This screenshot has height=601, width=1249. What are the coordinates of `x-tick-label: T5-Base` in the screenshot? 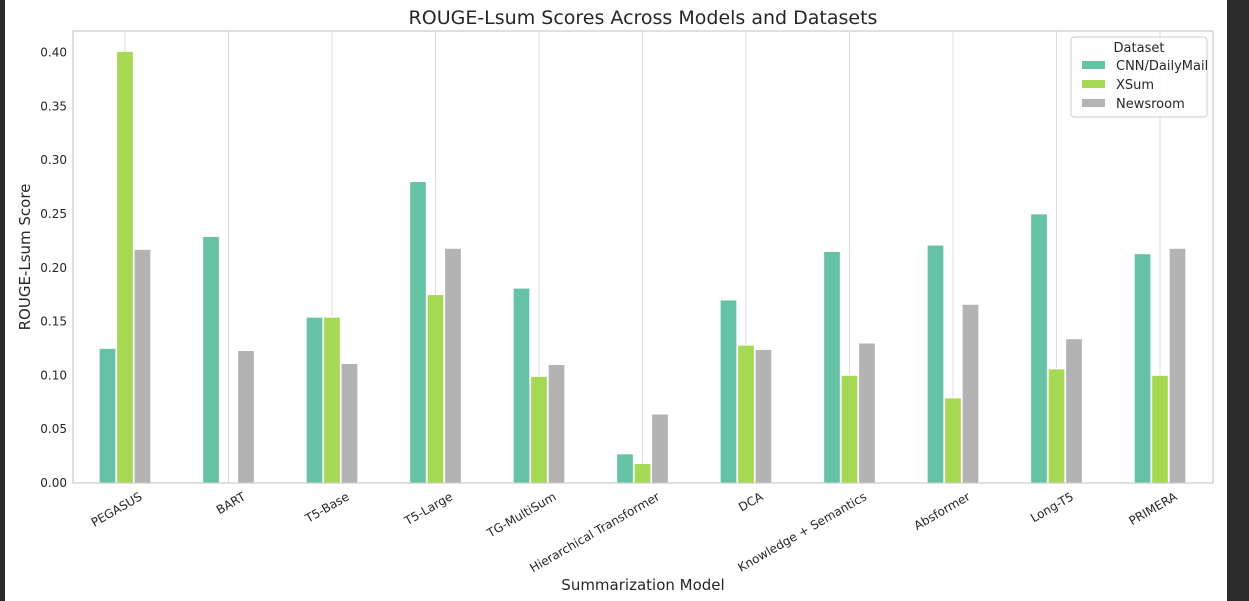 It's located at (327, 507).